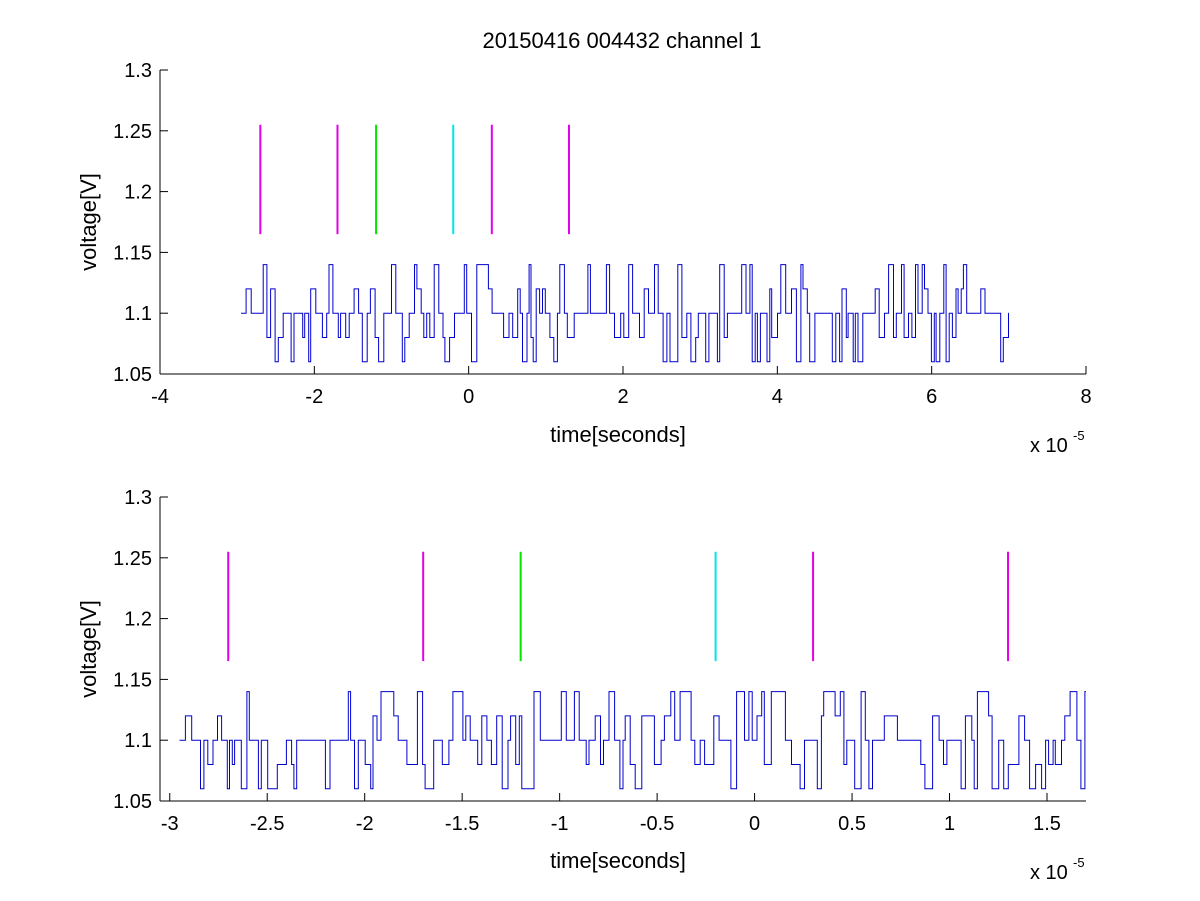  What do you see at coordinates (618, 860) in the screenshot?
I see `bottom-x-axis-label: time[seconds]` at bounding box center [618, 860].